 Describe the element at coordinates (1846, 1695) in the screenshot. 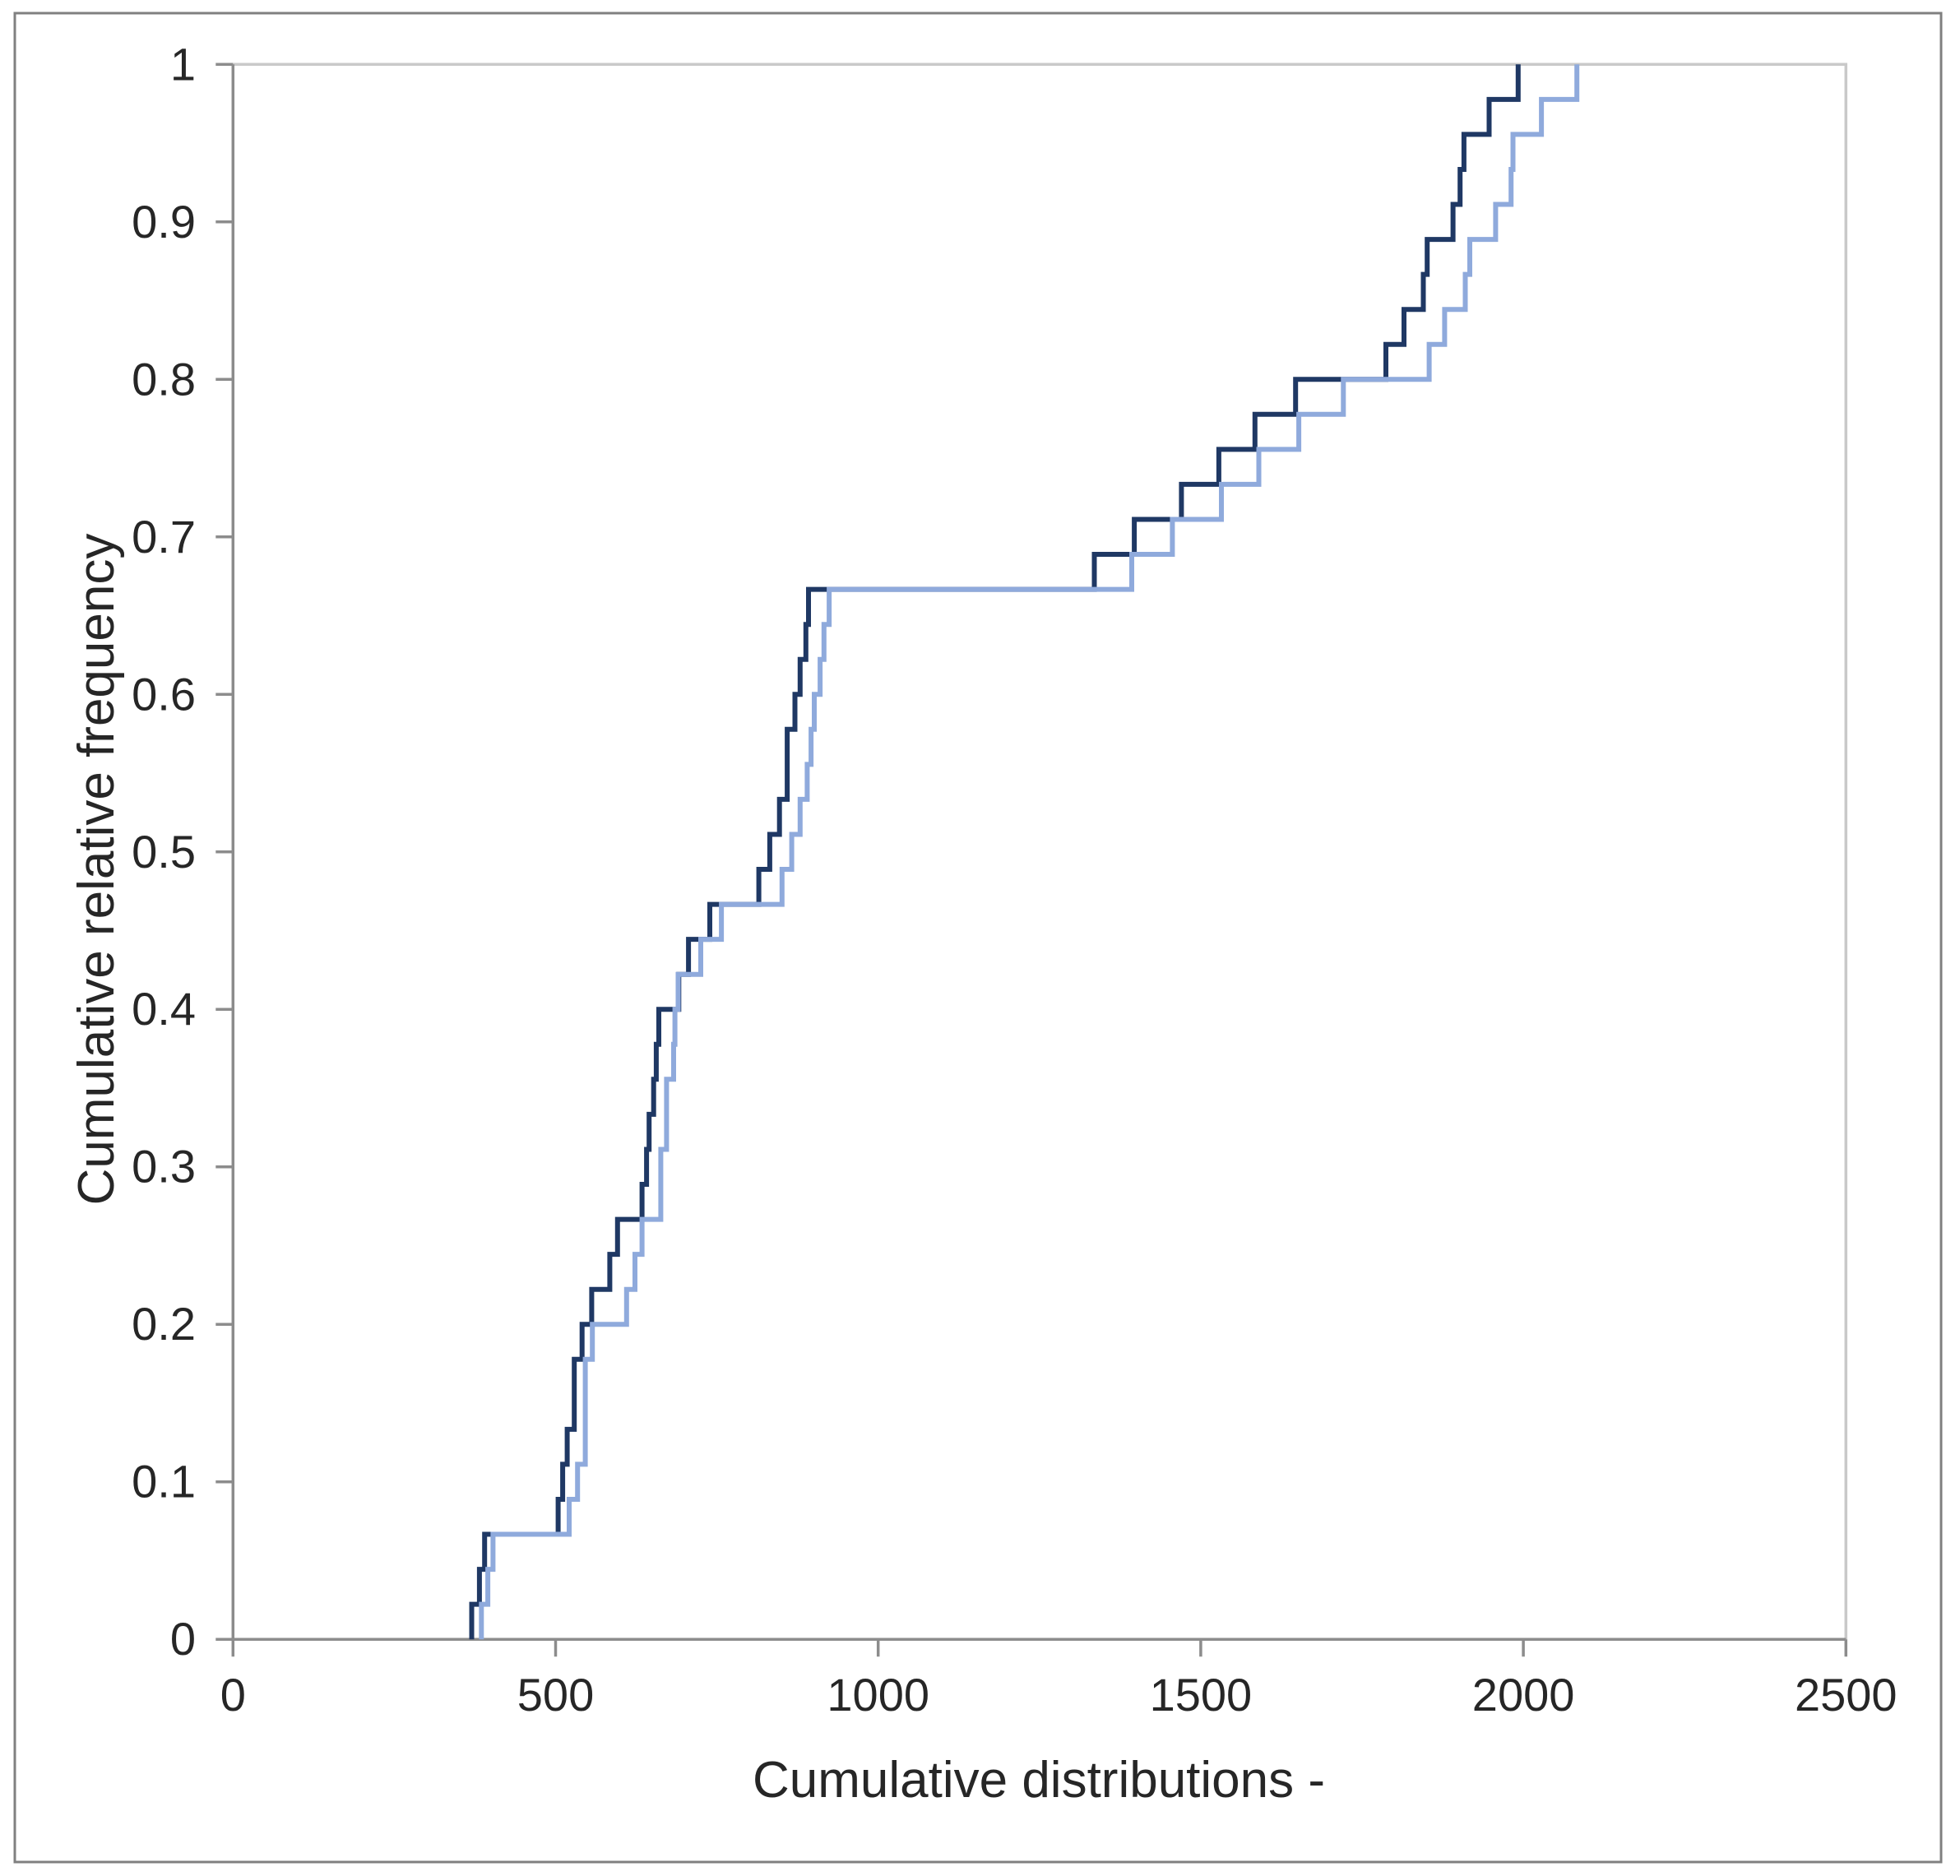

I see `x-tick-label-2500: 2500` at that location.